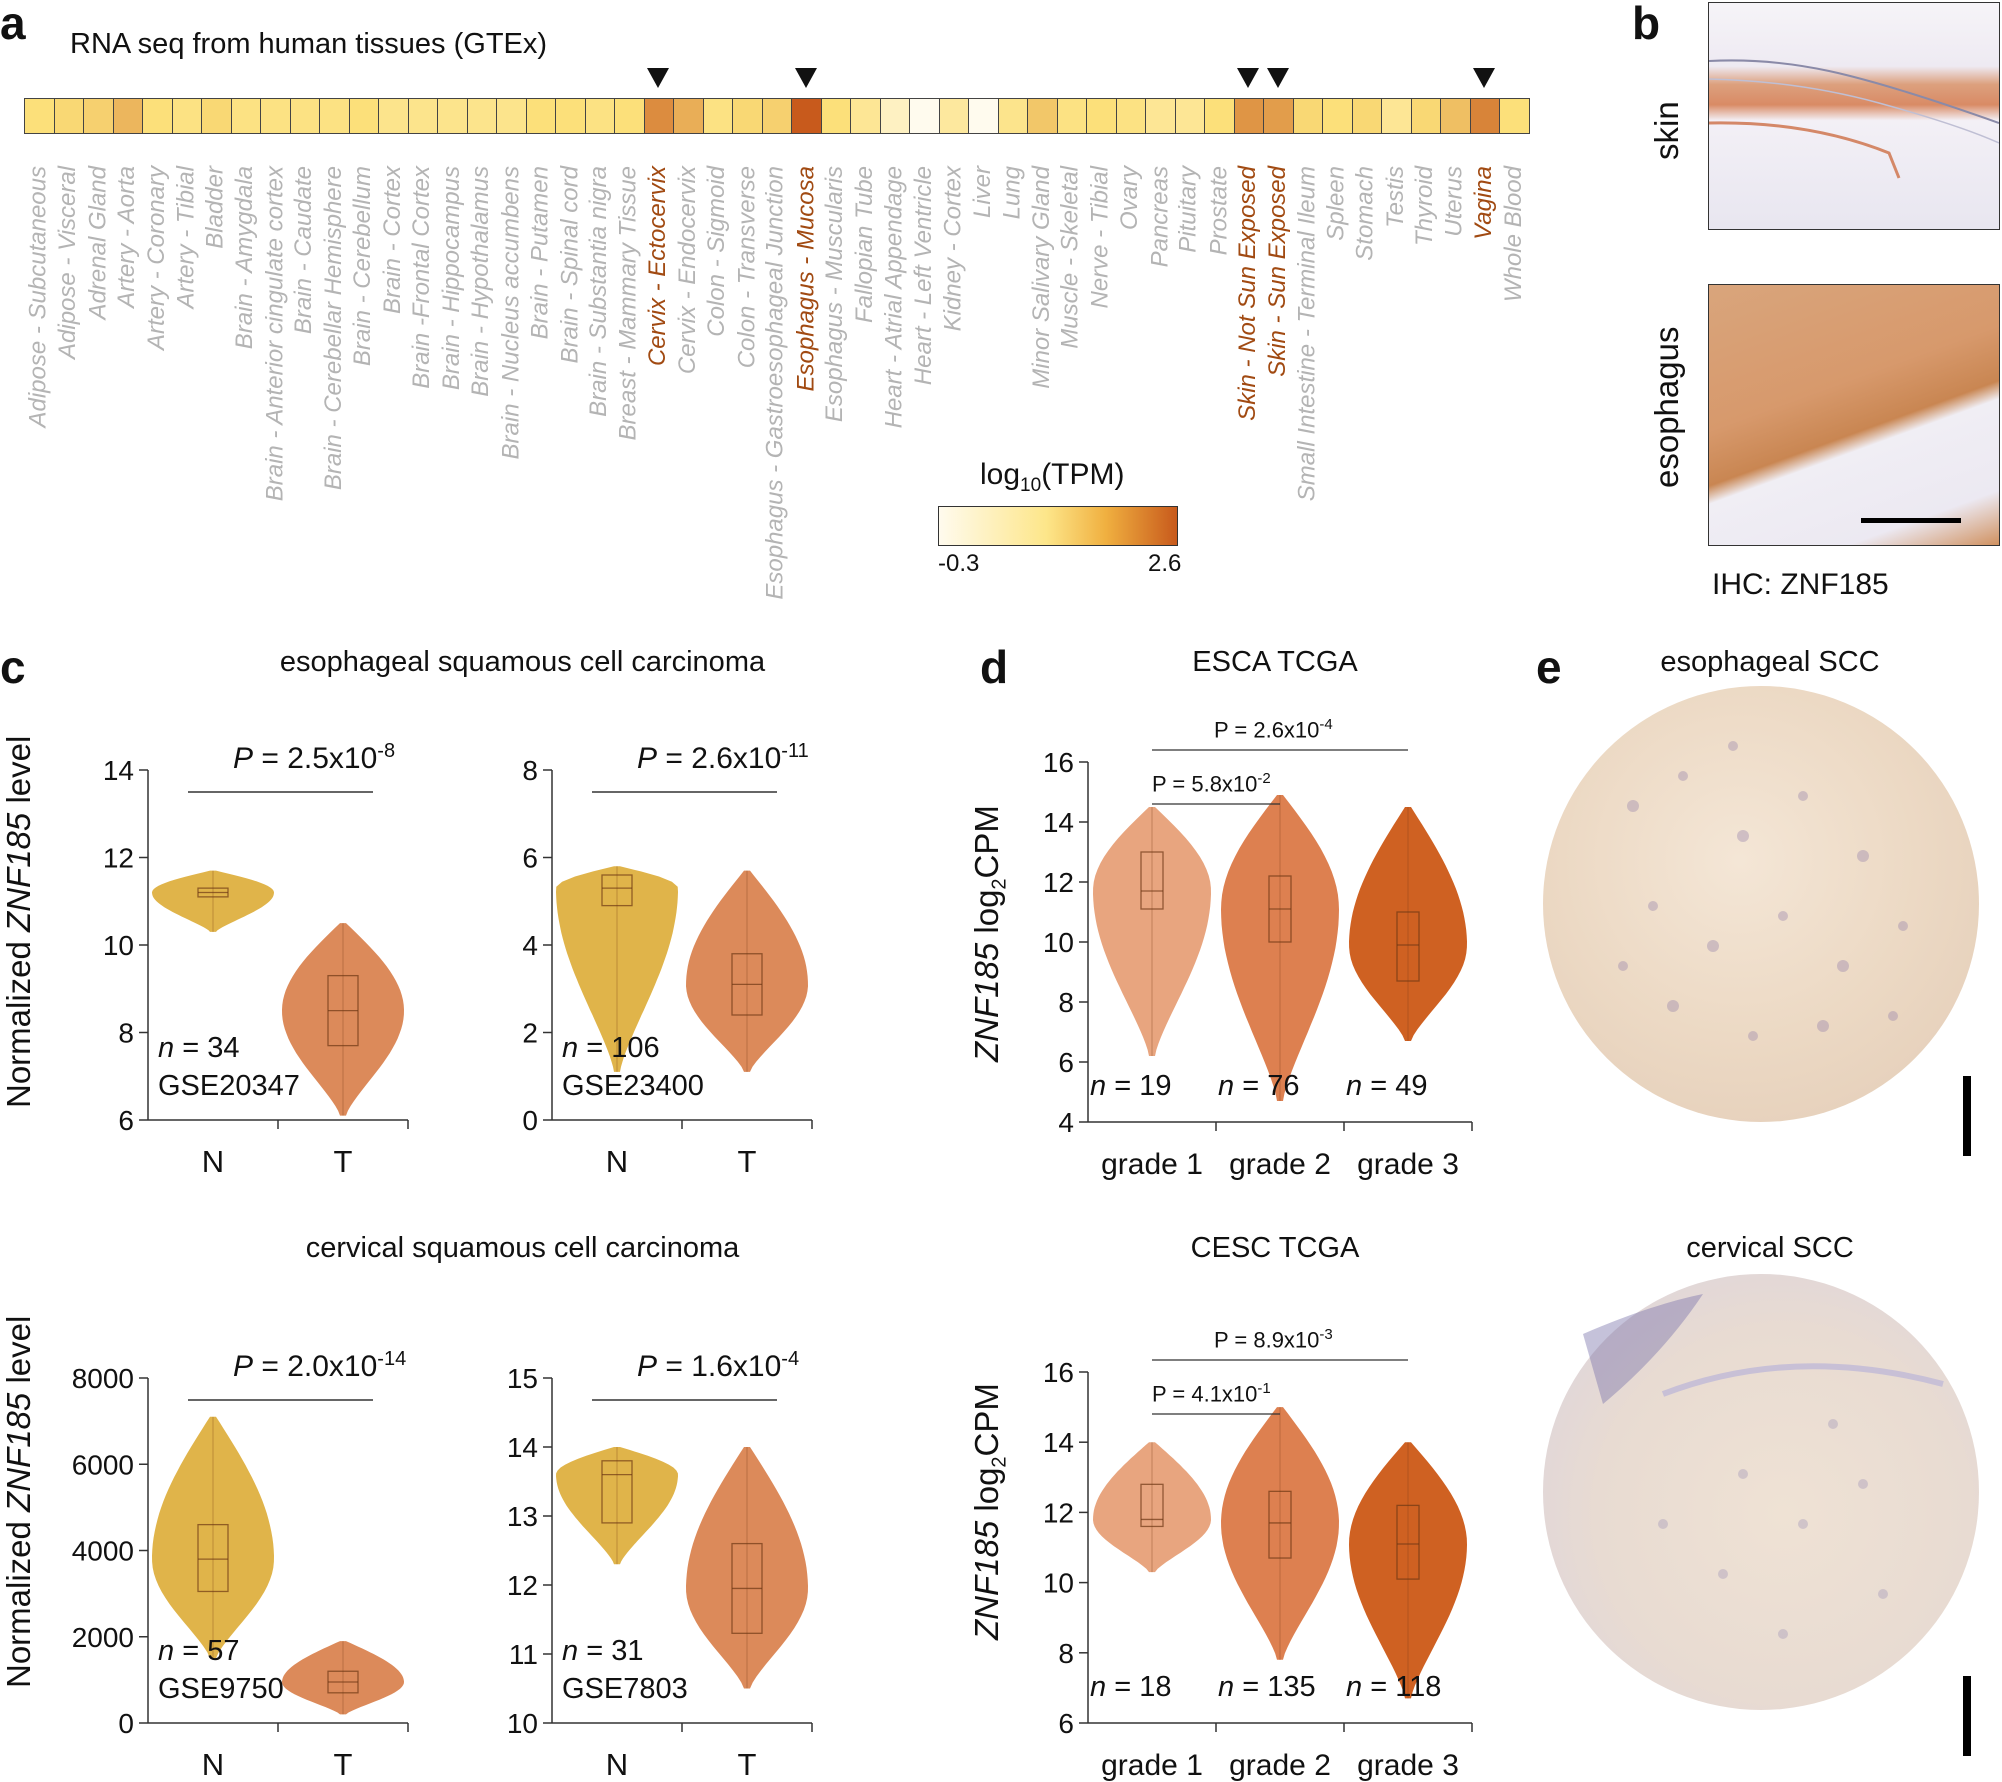 The image size is (2002, 1782). I want to click on pvalue-label-1-3: P = 2.6x10-4, so click(1273, 729).